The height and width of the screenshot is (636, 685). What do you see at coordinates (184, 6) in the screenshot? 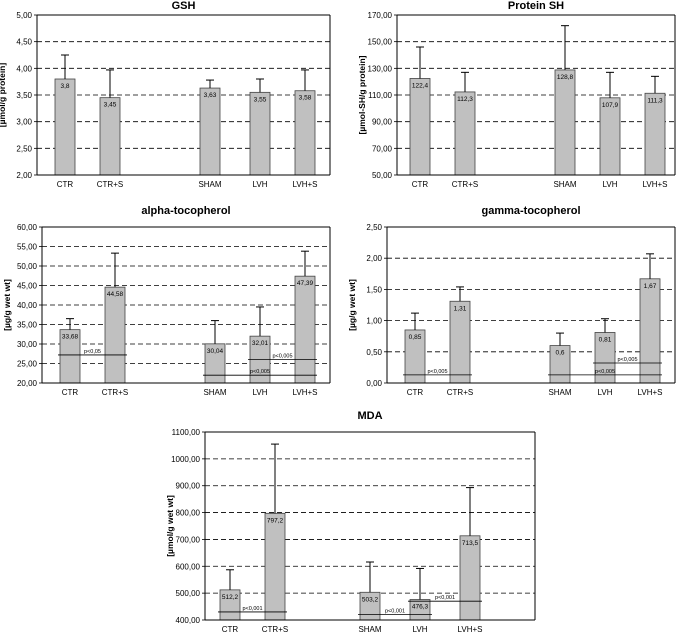
I see `chart-title-gsh: GSH` at bounding box center [184, 6].